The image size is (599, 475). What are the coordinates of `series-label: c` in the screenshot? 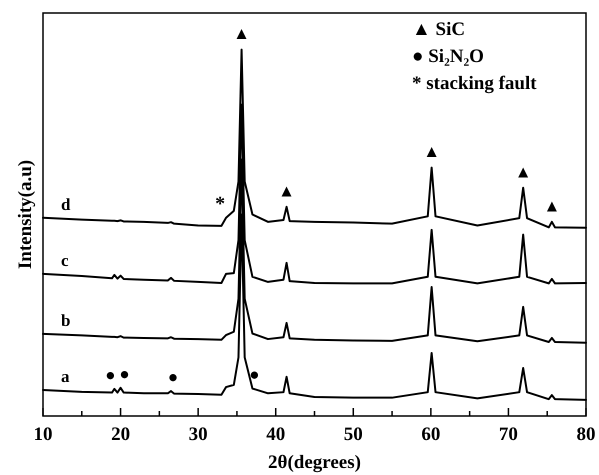 It's located at (65, 260).